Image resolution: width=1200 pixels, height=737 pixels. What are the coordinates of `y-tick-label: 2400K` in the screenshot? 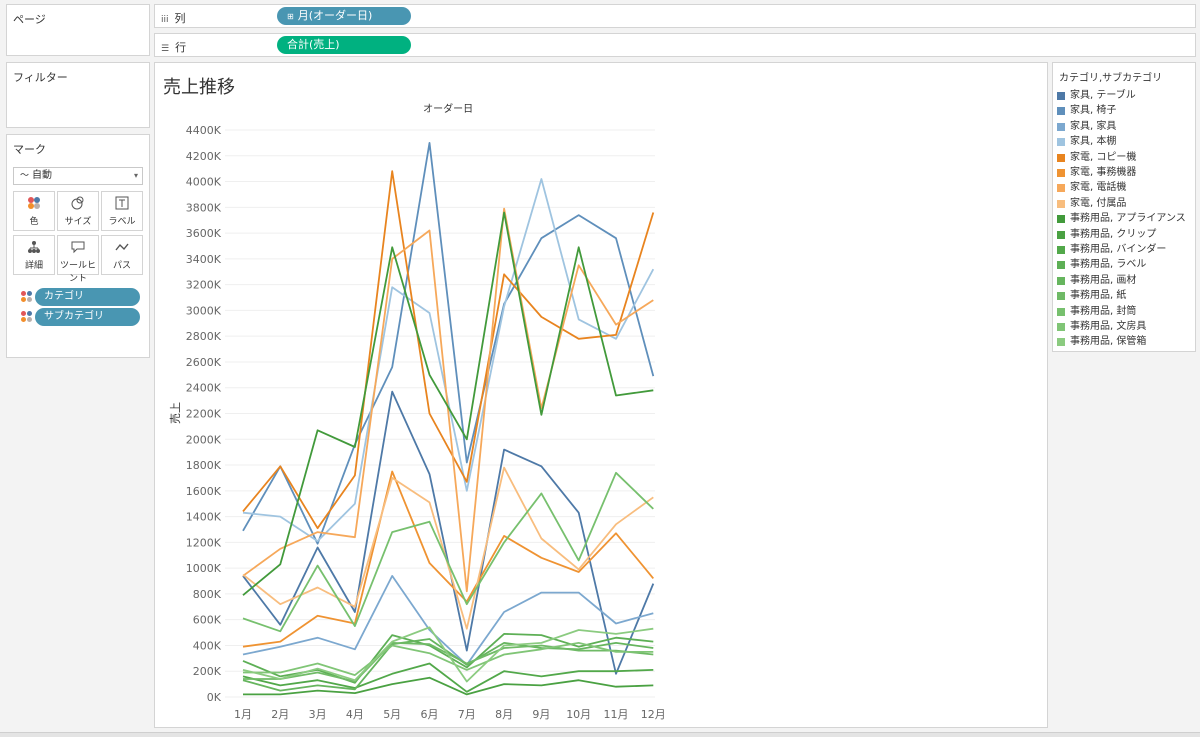 It's located at (204, 388).